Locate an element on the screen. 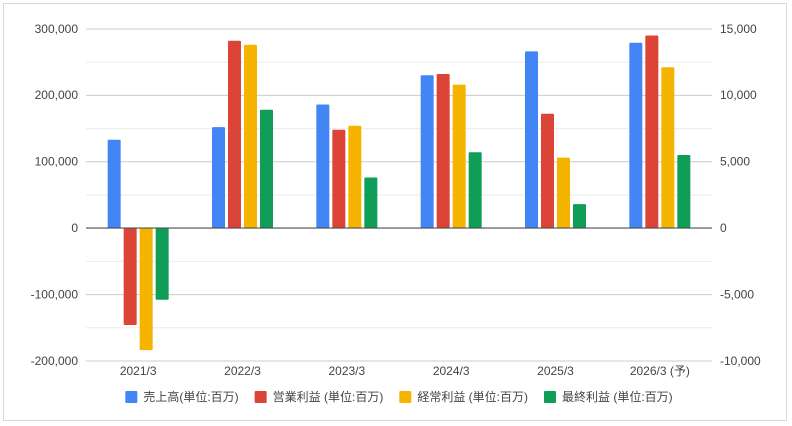 Image resolution: width=792 pixels, height=426 pixels. bar-営業利益-2021/3 is located at coordinates (130, 276).